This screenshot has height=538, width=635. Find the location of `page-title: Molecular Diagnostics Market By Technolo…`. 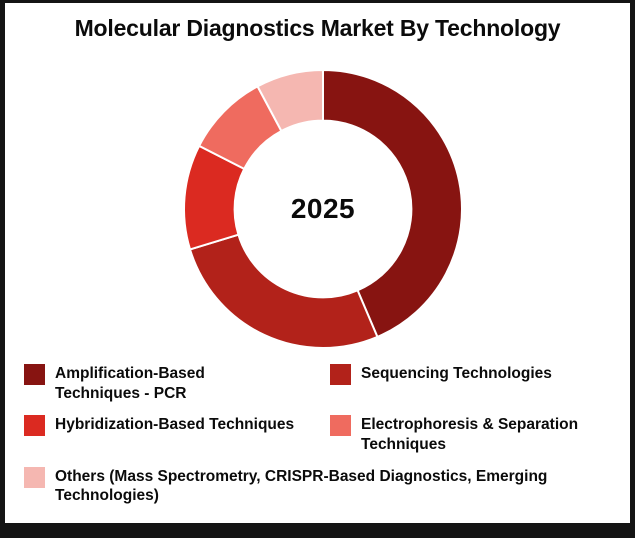

page-title: Molecular Diagnostics Market By Technolo… is located at coordinates (317, 28).